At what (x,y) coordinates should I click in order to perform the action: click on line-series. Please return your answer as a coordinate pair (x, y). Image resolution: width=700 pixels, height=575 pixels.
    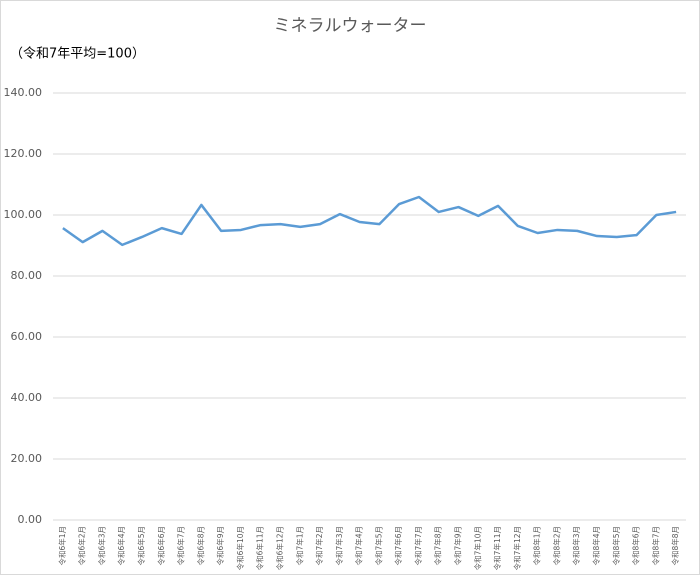
    Looking at the image, I should click on (369, 221).